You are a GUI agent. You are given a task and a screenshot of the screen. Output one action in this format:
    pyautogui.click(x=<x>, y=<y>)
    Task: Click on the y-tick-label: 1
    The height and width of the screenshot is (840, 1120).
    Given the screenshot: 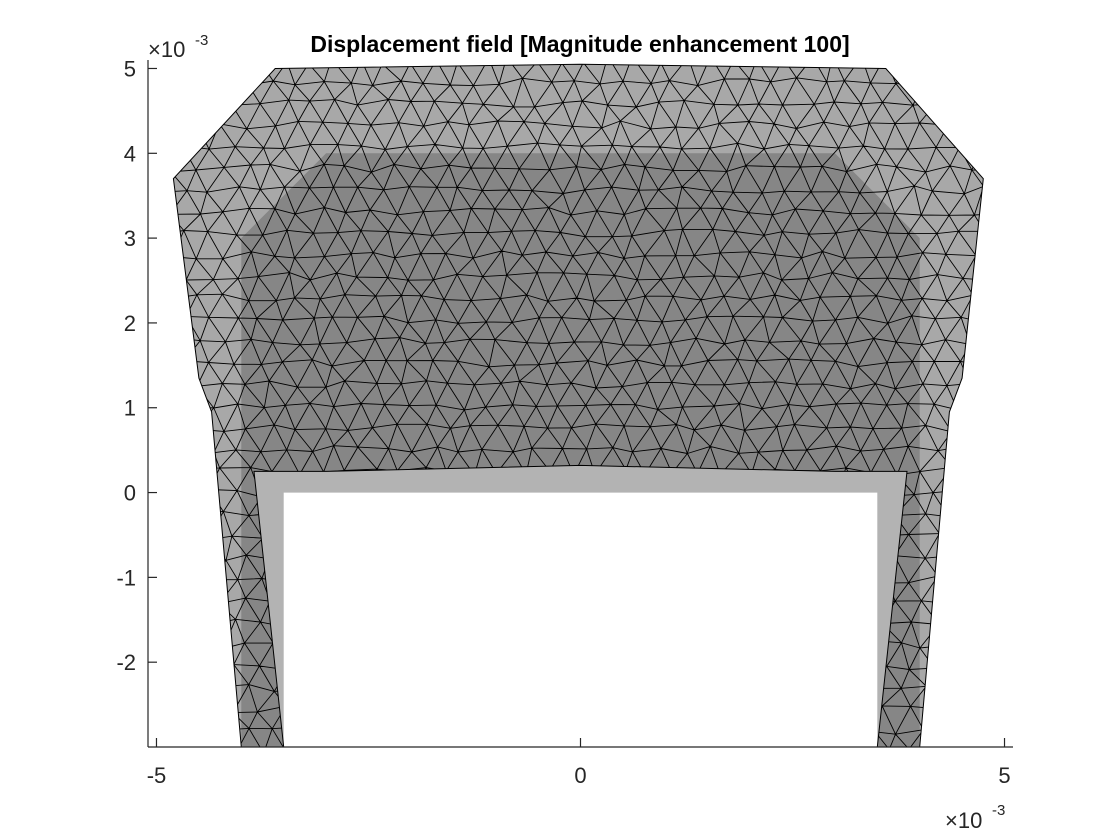 What is the action you would take?
    pyautogui.click(x=130, y=408)
    